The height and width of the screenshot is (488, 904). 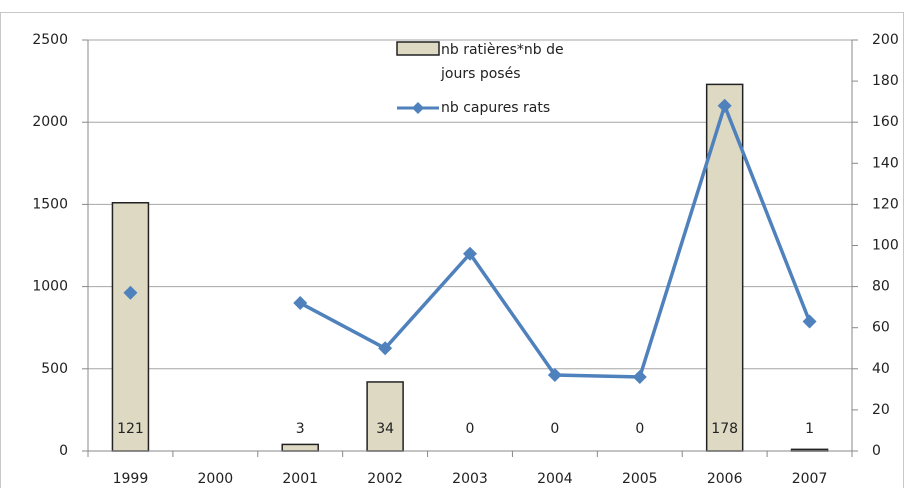 What do you see at coordinates (876, 451) in the screenshot?
I see `y2-tick-label: 0` at bounding box center [876, 451].